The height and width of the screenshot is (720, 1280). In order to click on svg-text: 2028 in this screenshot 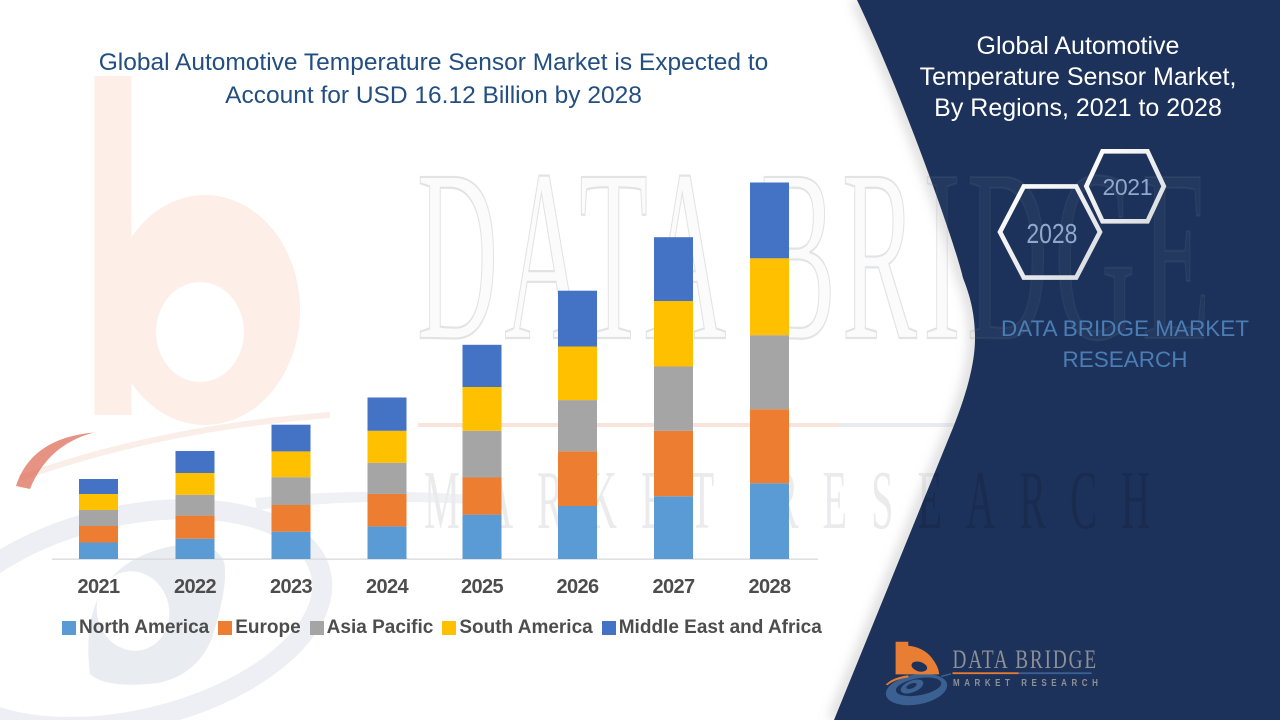, I will do `click(1051, 233)`.